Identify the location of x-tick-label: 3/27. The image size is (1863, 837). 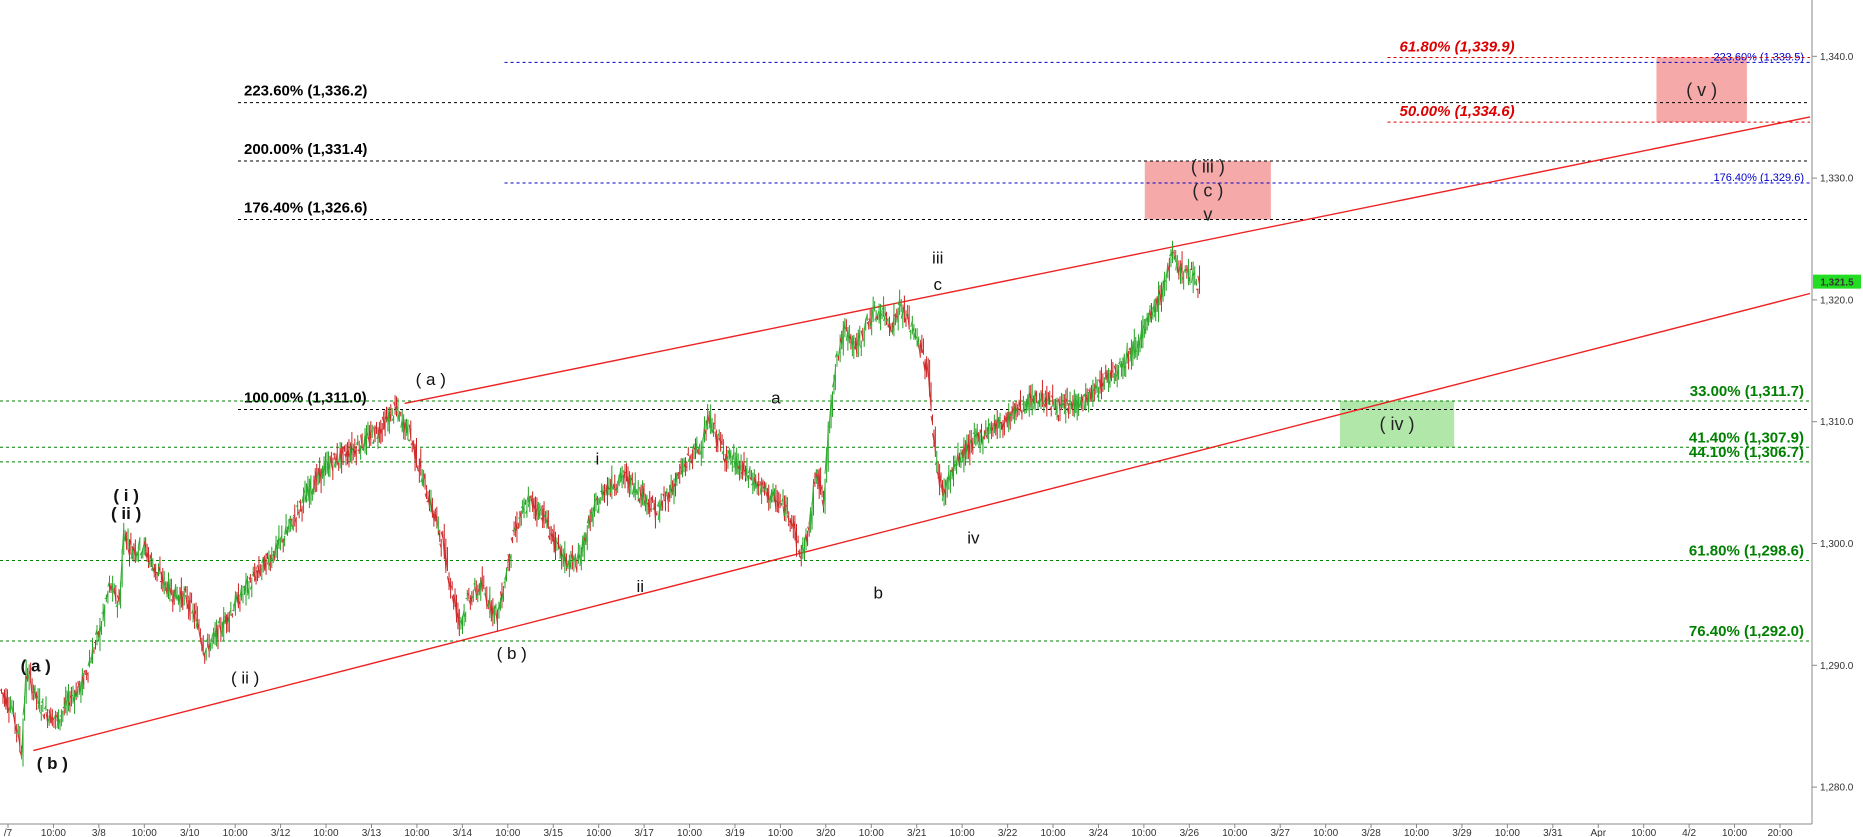
(1280, 832).